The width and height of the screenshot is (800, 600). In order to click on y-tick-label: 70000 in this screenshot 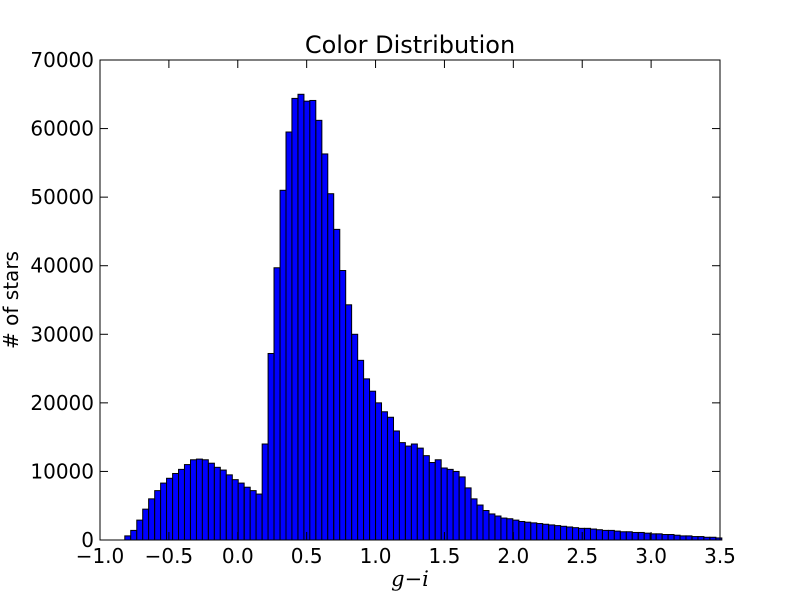, I will do `click(62, 60)`.